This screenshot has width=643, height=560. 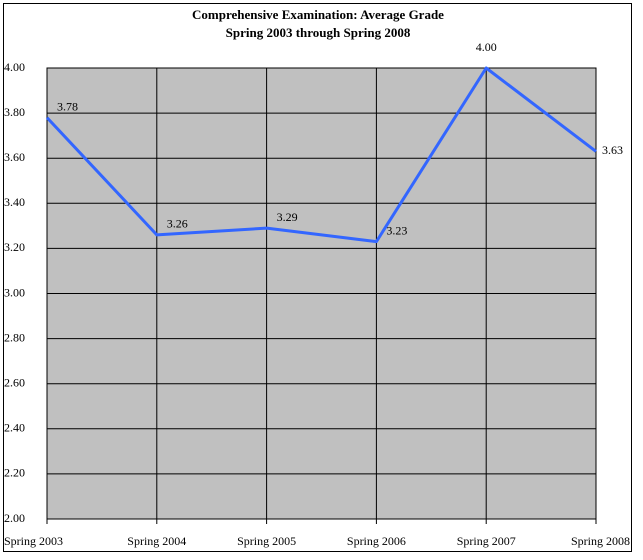 I want to click on y-tick-label: 2.80, so click(x=14, y=337).